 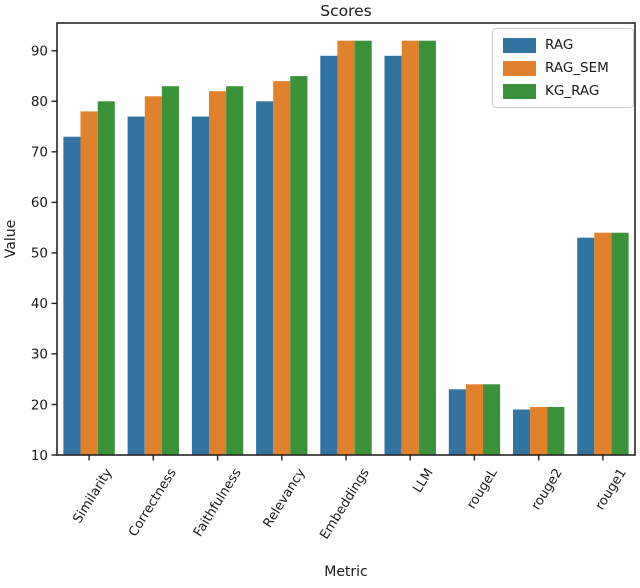 I want to click on legend-swatch-rag, so click(x=519, y=45).